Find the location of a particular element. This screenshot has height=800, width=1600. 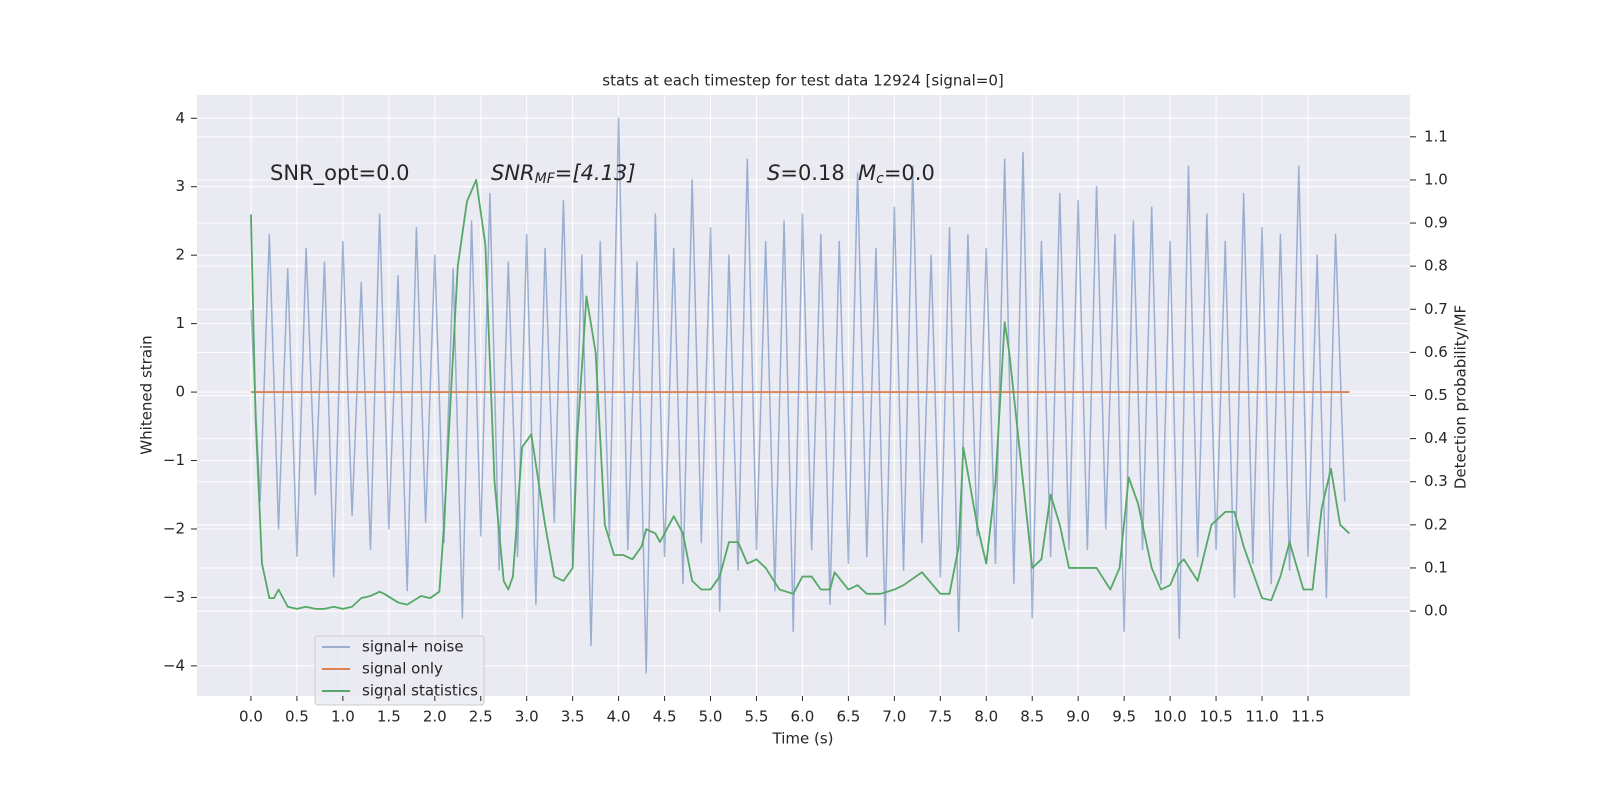

x-tick-label: 0.5 is located at coordinates (297, 717).